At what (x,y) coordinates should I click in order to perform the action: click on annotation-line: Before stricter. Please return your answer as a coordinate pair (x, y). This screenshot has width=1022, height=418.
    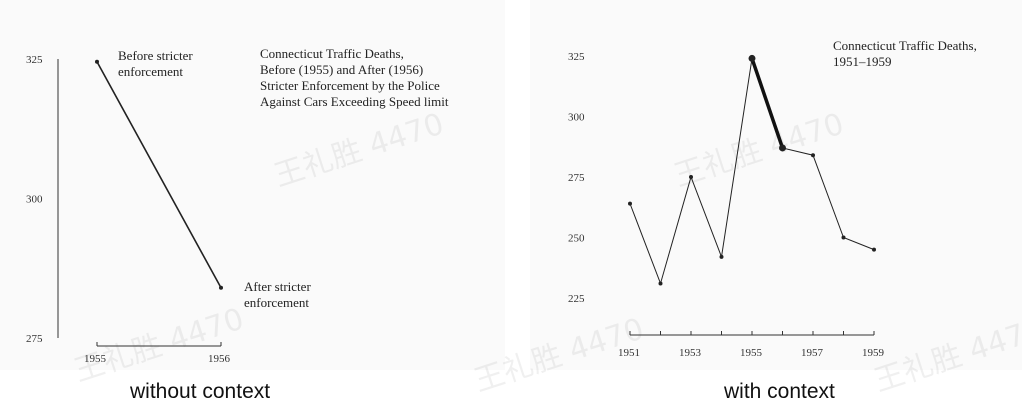
    Looking at the image, I should click on (155, 55).